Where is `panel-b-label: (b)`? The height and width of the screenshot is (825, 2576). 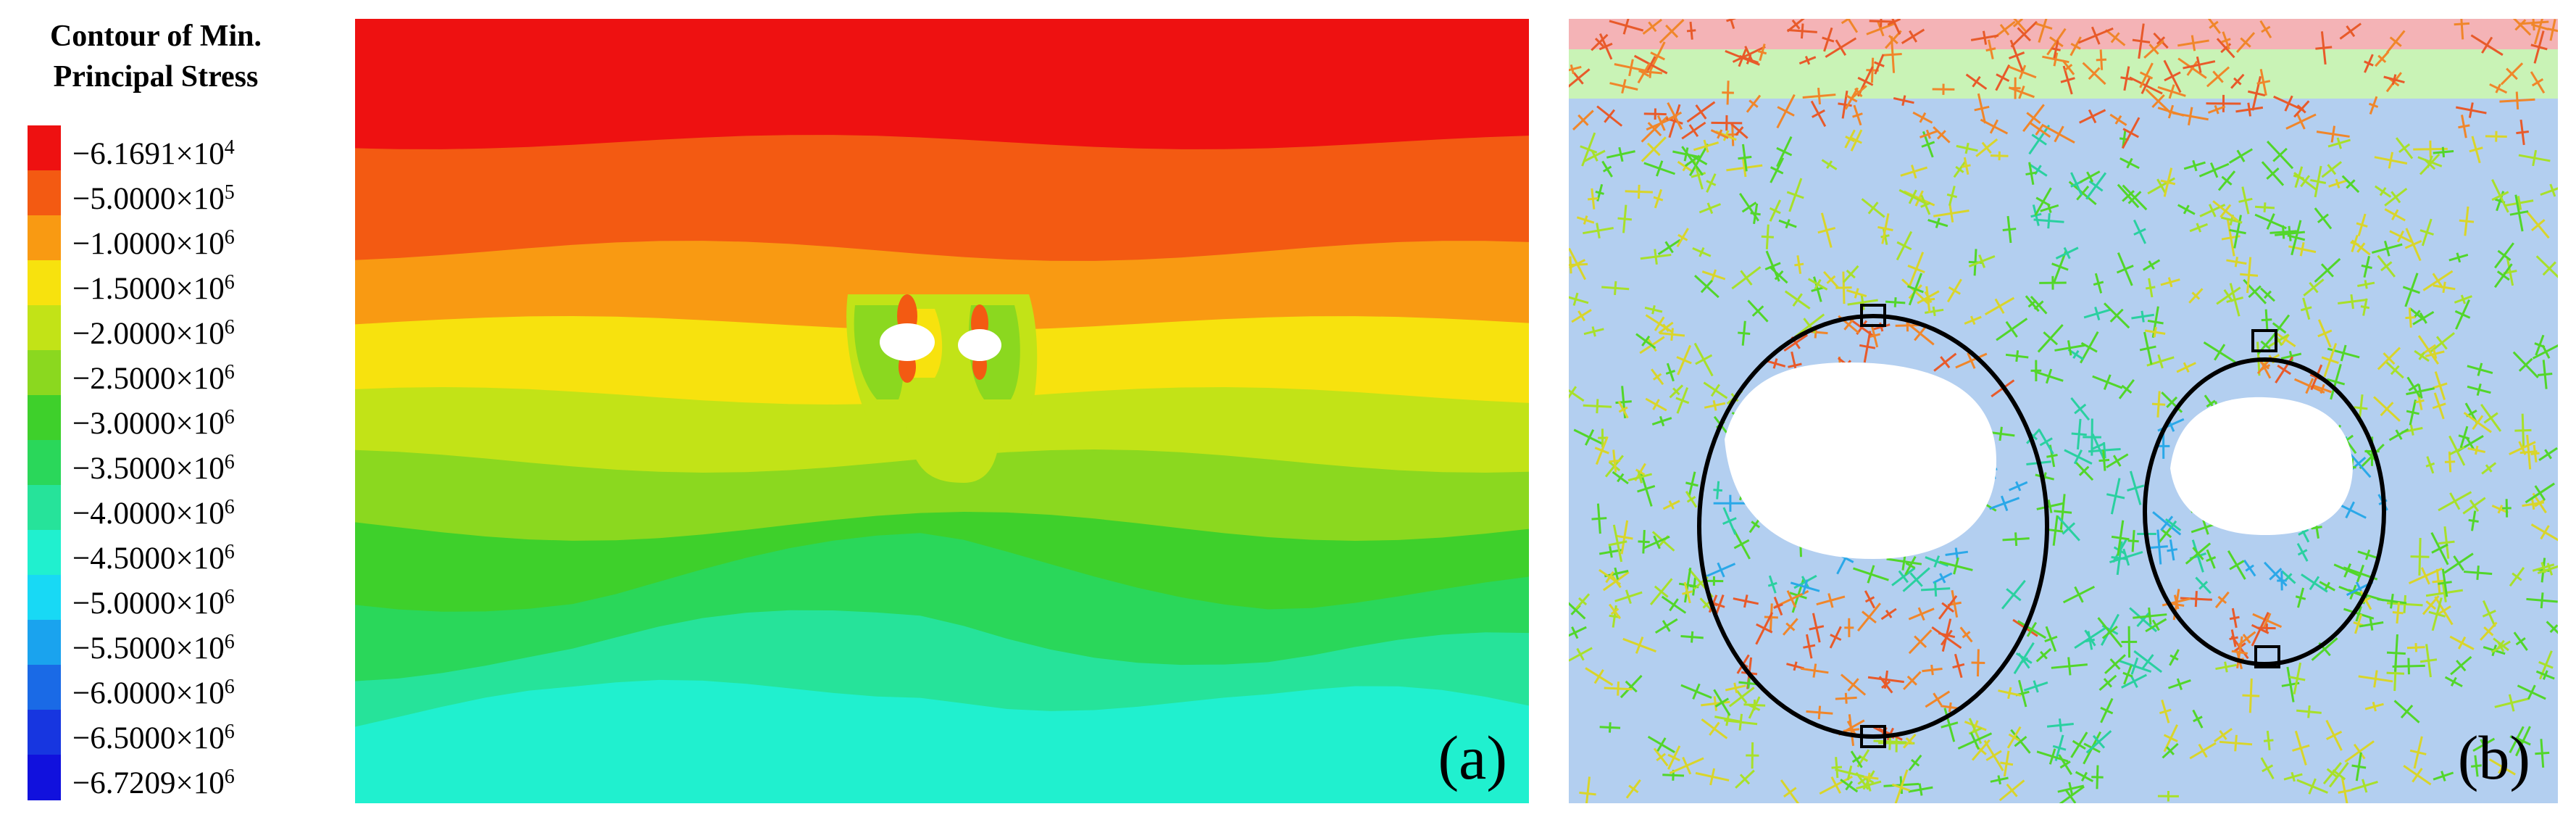 panel-b-label: (b) is located at coordinates (2493, 758).